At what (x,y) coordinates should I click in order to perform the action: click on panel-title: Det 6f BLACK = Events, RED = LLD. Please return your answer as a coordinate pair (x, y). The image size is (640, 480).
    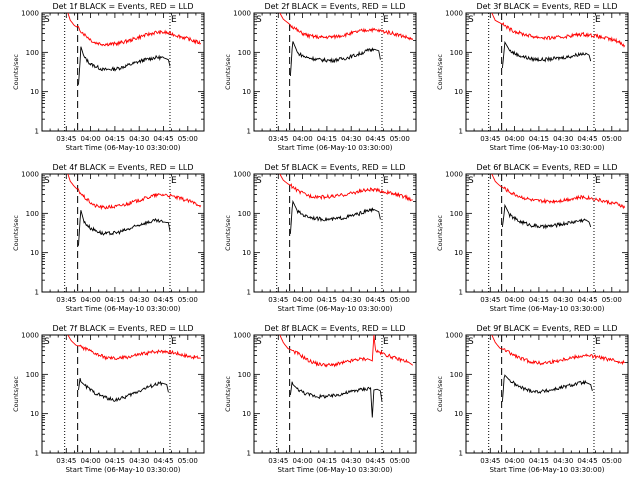
    Looking at the image, I should click on (546, 167).